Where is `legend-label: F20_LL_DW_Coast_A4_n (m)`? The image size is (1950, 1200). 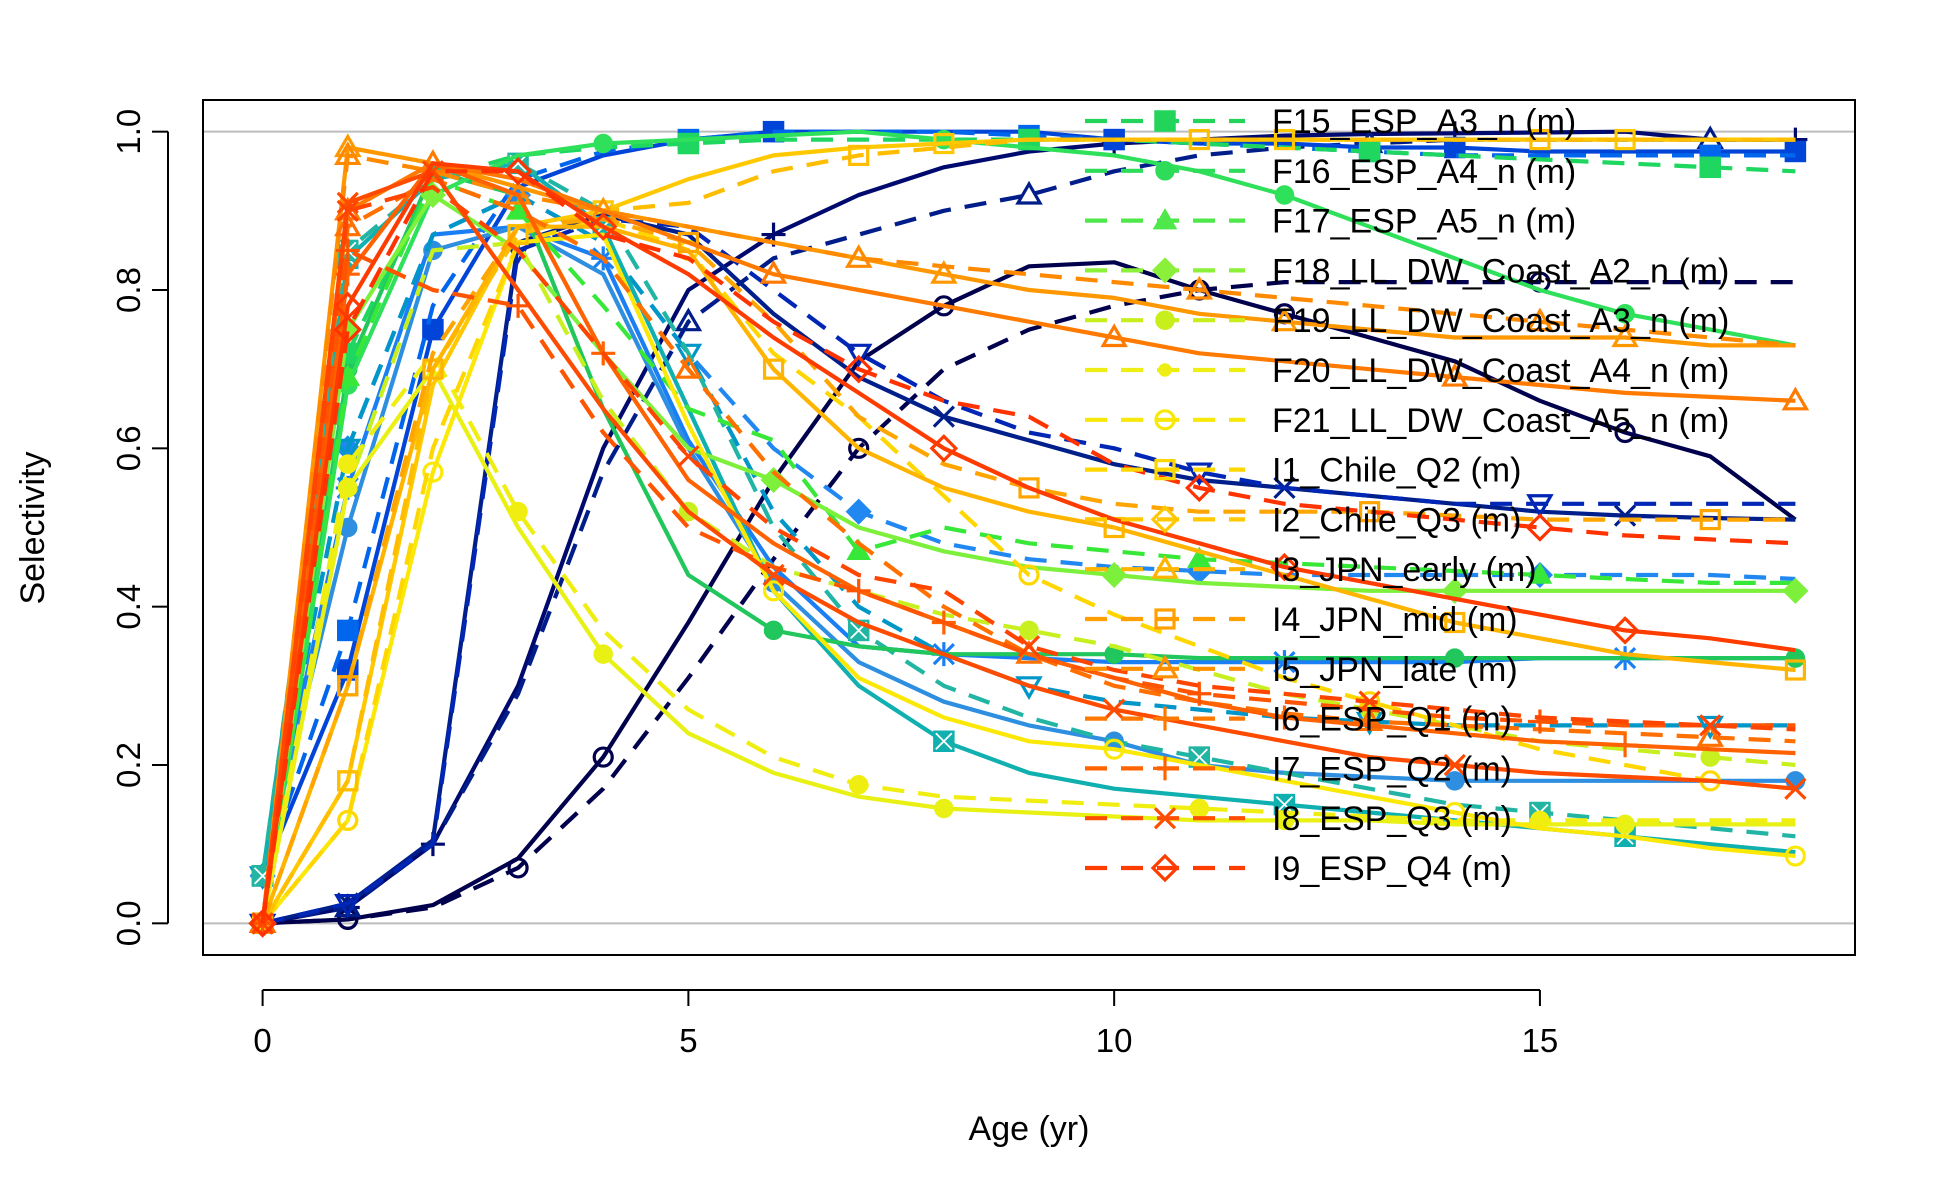 legend-label: F20_LL_DW_Coast_A4_n (m) is located at coordinates (1500, 371).